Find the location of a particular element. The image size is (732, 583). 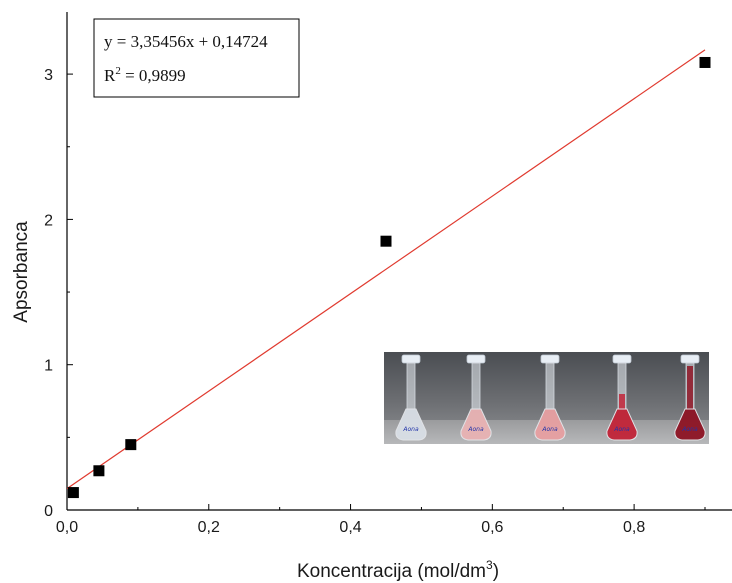

x-tick-label: 0,8 is located at coordinates (634, 527).